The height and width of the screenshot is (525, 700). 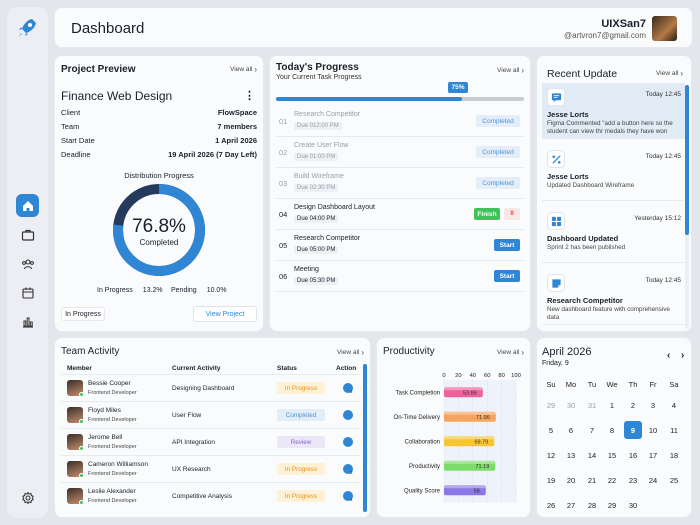 What do you see at coordinates (612, 480) in the screenshot?
I see `calendar-day: 22` at bounding box center [612, 480].